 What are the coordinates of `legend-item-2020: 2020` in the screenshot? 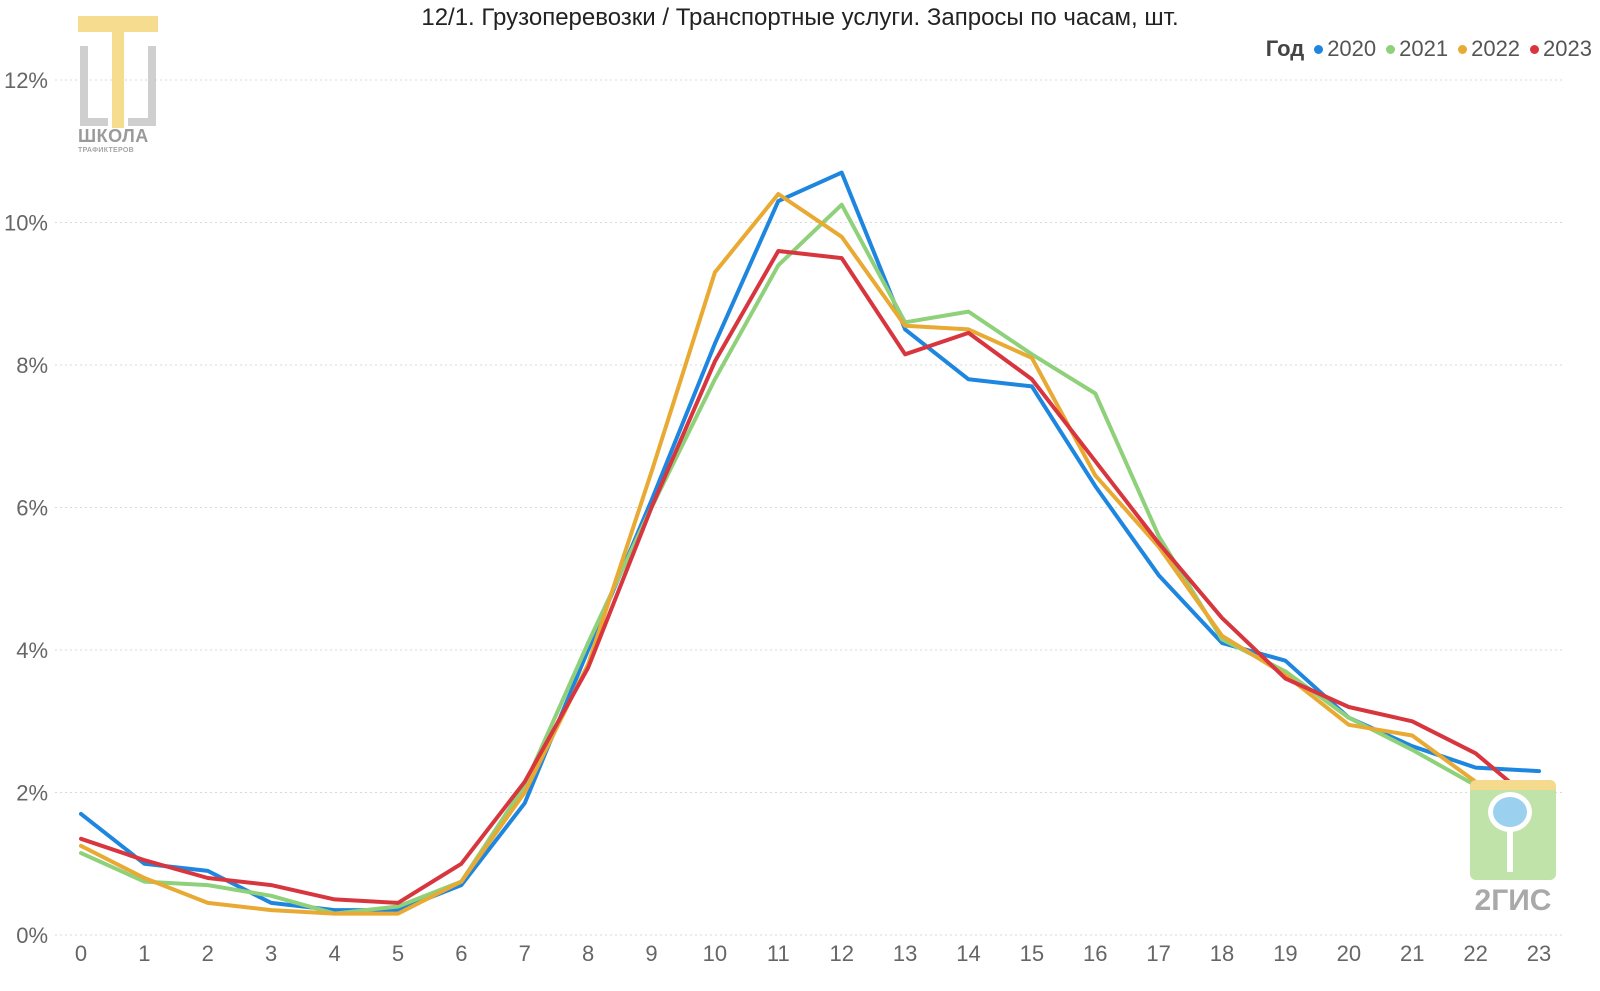 It's located at (1345, 49).